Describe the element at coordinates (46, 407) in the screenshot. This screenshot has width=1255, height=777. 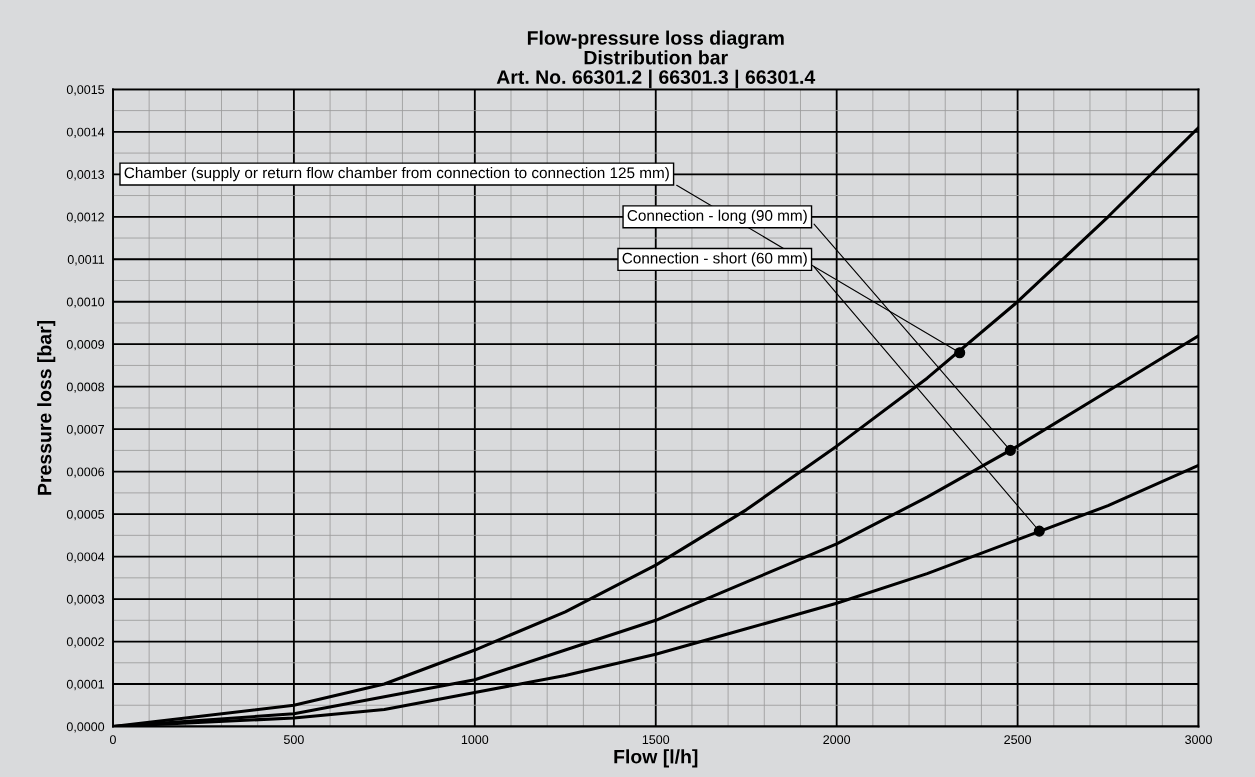
I see `y-axis-title: Pressure loss [bar]` at that location.